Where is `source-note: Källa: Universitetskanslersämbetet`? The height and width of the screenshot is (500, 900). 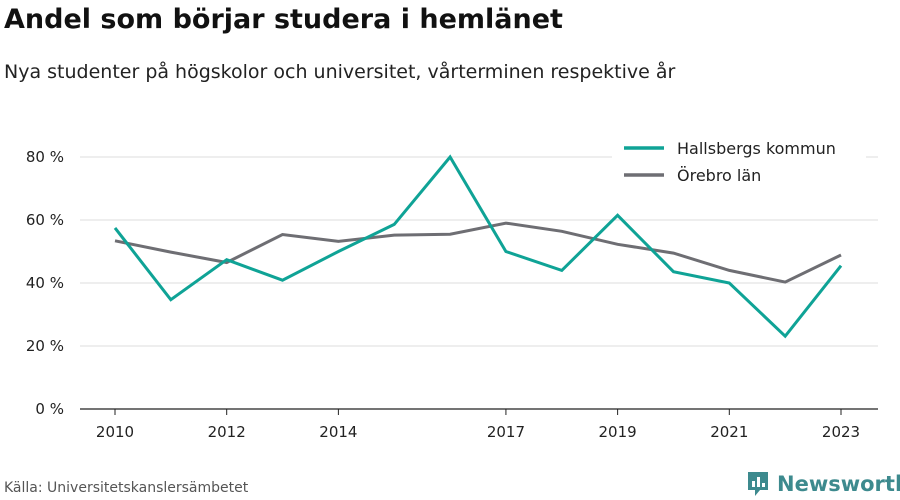 source-note: Källa: Universitetskanslersämbetet is located at coordinates (126, 488).